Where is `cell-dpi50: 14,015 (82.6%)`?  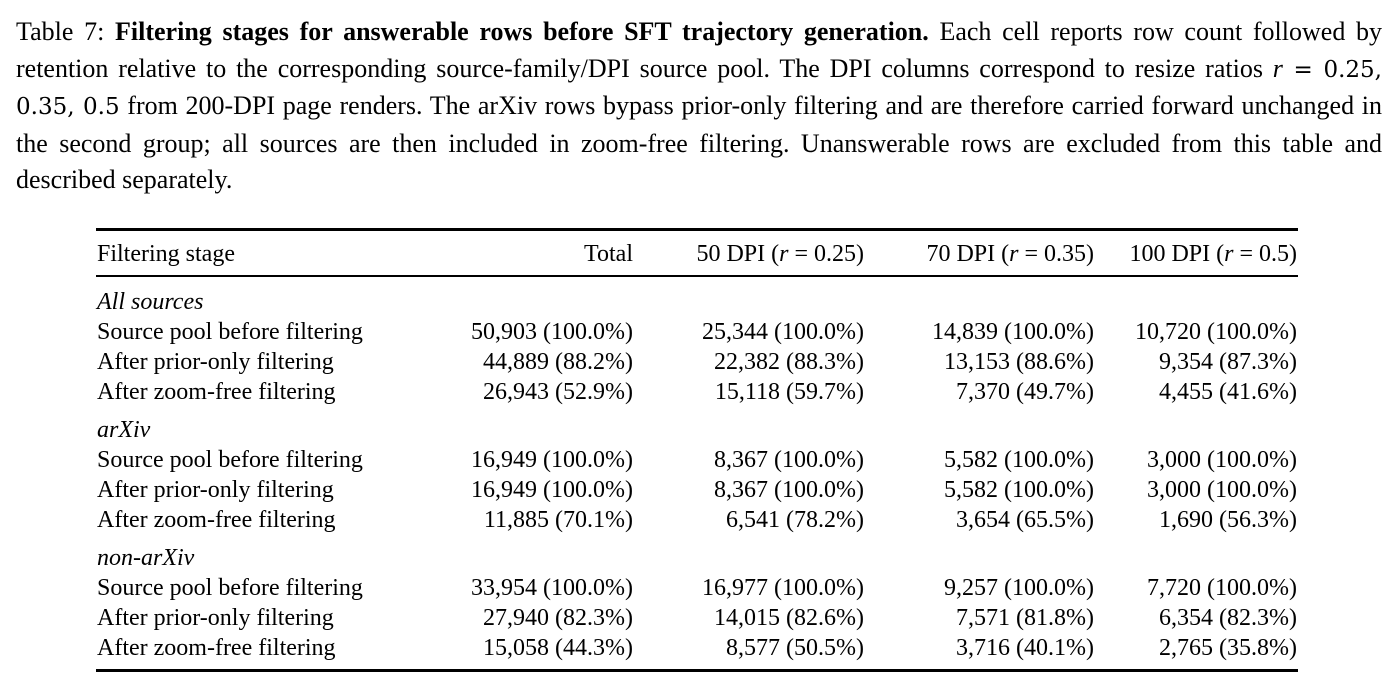 cell-dpi50: 14,015 (82.6%) is located at coordinates (789, 618).